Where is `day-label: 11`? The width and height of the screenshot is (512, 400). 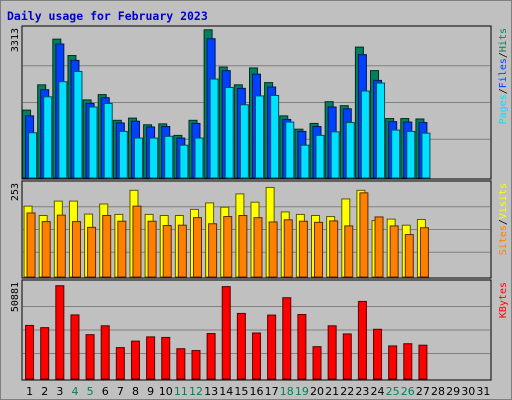
day-label: 11 is located at coordinates (181, 391).